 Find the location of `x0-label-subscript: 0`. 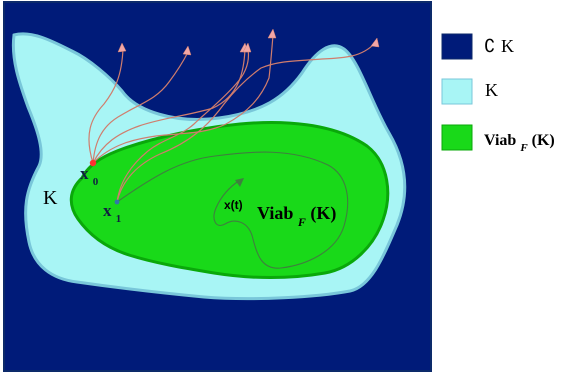

x0-label-subscript: 0 is located at coordinates (96, 182).